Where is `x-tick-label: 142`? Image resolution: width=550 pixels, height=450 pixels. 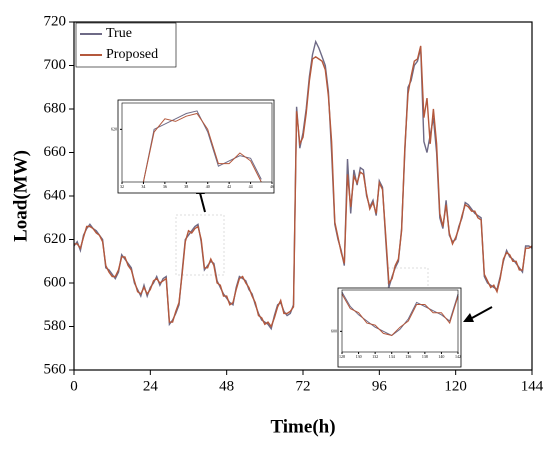 x-tick-label: 142 is located at coordinates (458, 356).